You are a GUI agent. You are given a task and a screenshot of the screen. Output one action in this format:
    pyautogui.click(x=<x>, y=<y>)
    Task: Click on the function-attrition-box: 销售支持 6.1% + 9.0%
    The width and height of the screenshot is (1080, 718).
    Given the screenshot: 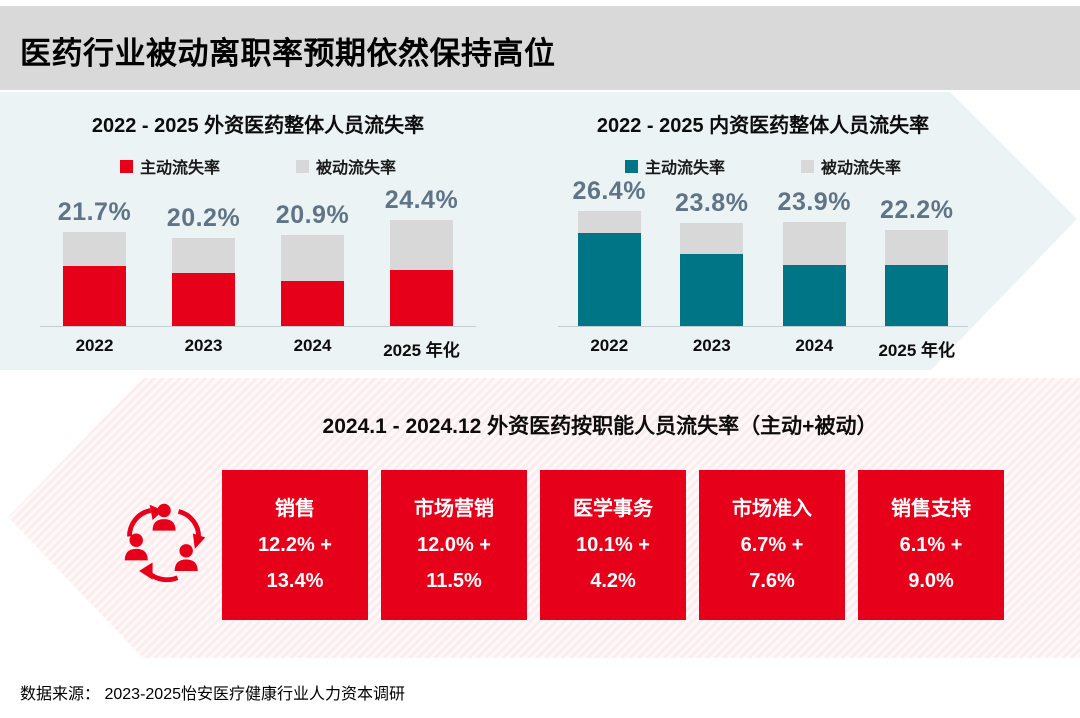 What is the action you would take?
    pyautogui.click(x=931, y=545)
    